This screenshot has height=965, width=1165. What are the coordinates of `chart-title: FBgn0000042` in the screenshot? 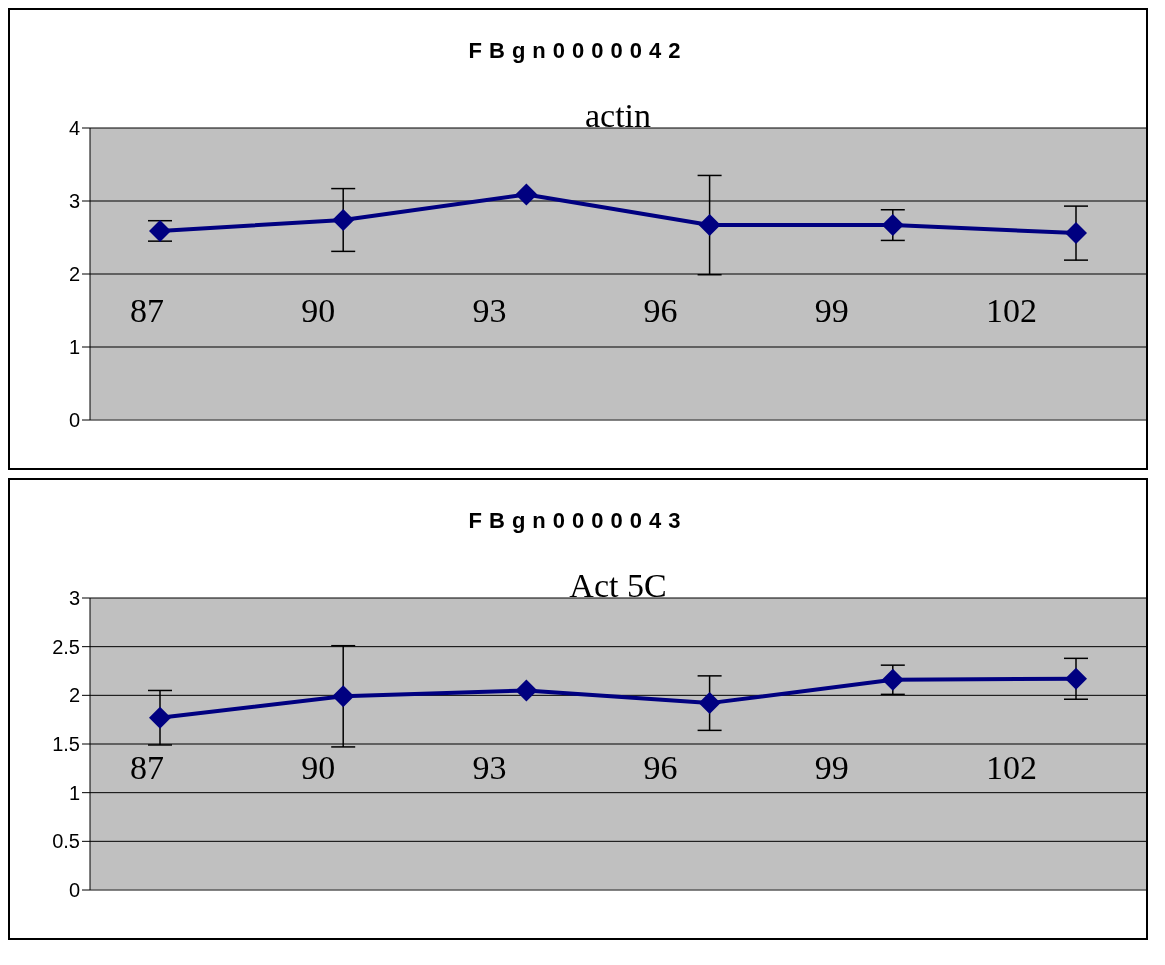 It's located at (578, 51).